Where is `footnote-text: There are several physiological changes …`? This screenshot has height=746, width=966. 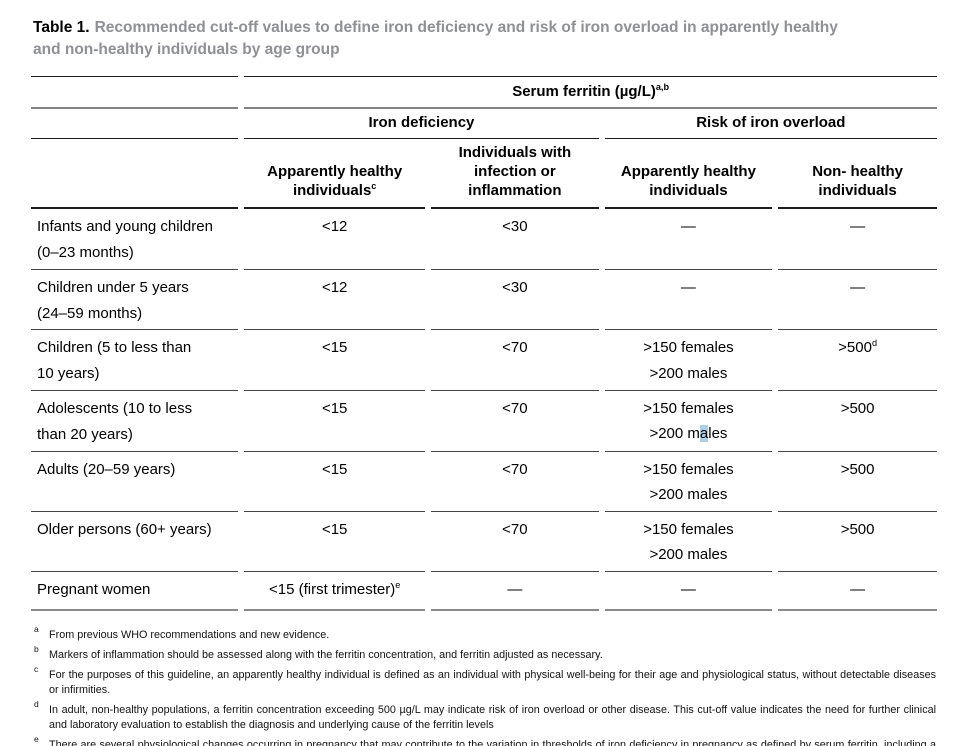
footnote-text: There are several physiological changes … is located at coordinates (492, 742).